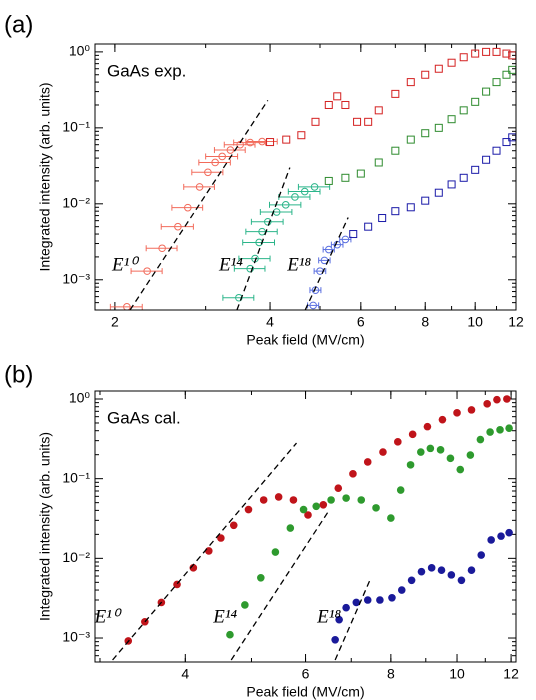 The height and width of the screenshot is (700, 536). I want to click on fit-label: E¹⁸, so click(298, 264).